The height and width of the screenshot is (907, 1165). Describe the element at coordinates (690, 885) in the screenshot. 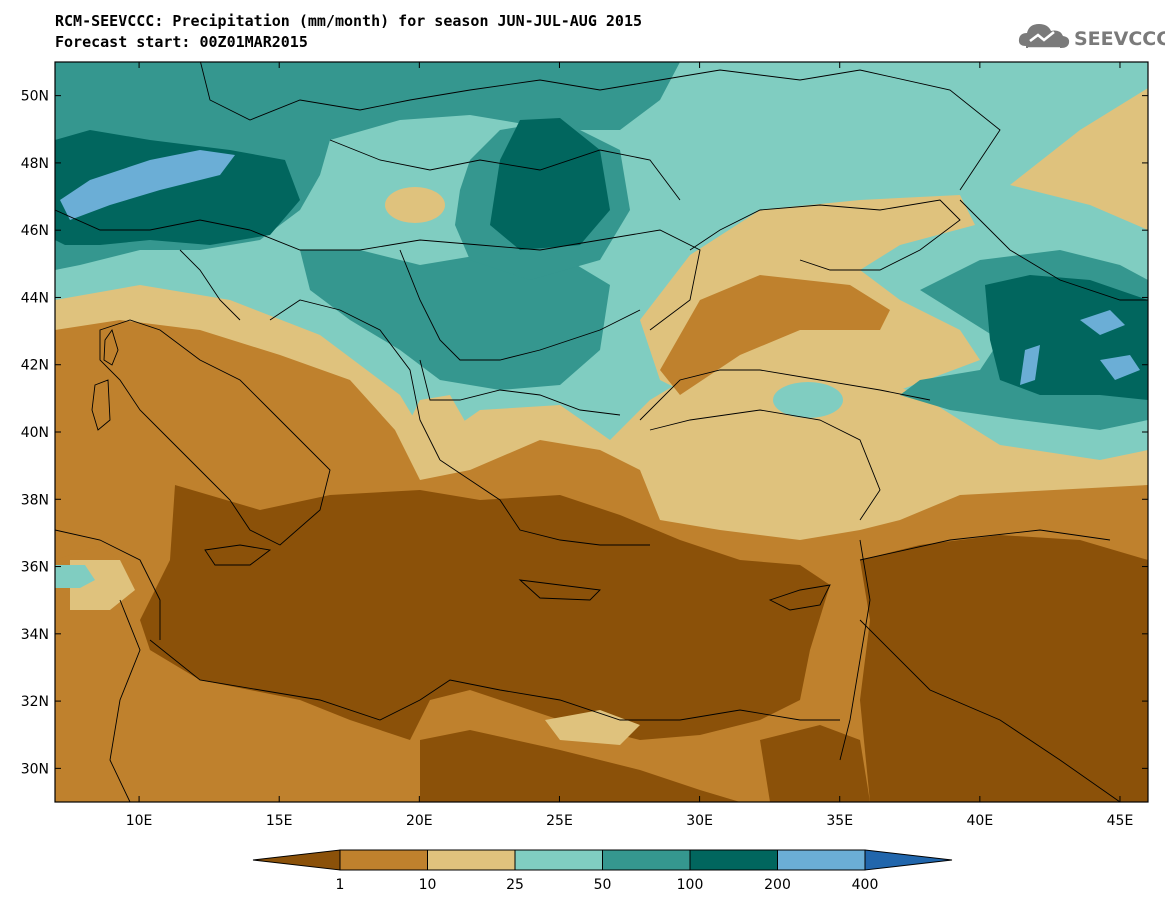

I see `colorbar-label: 100` at that location.